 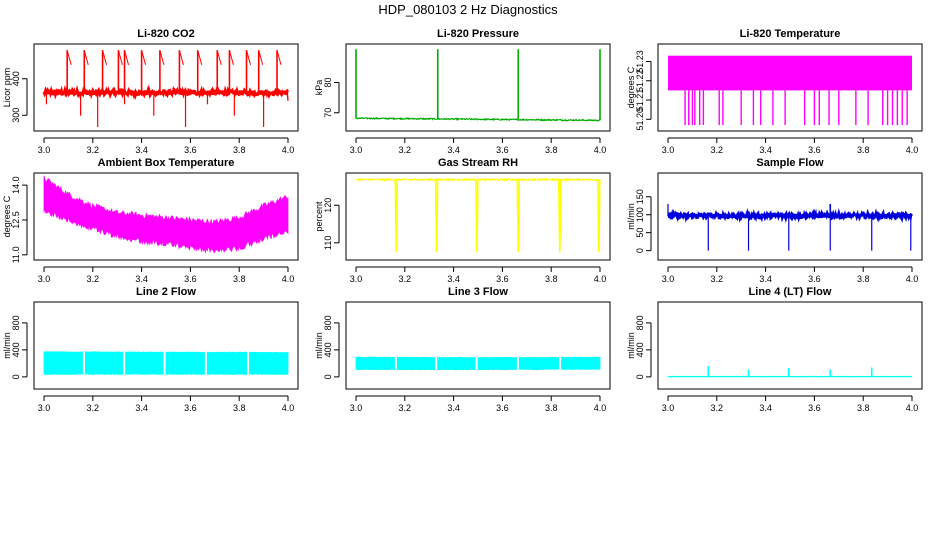 What do you see at coordinates (166, 163) in the screenshot?
I see `chart-title: Ambient Box Temperature` at bounding box center [166, 163].